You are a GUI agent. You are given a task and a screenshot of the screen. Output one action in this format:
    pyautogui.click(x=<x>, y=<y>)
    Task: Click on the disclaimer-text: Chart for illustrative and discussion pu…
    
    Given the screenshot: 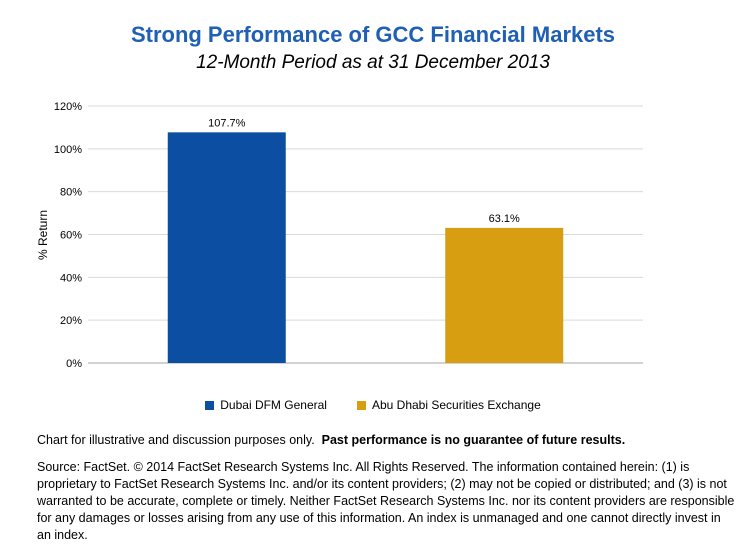 What is the action you would take?
    pyautogui.click(x=176, y=440)
    